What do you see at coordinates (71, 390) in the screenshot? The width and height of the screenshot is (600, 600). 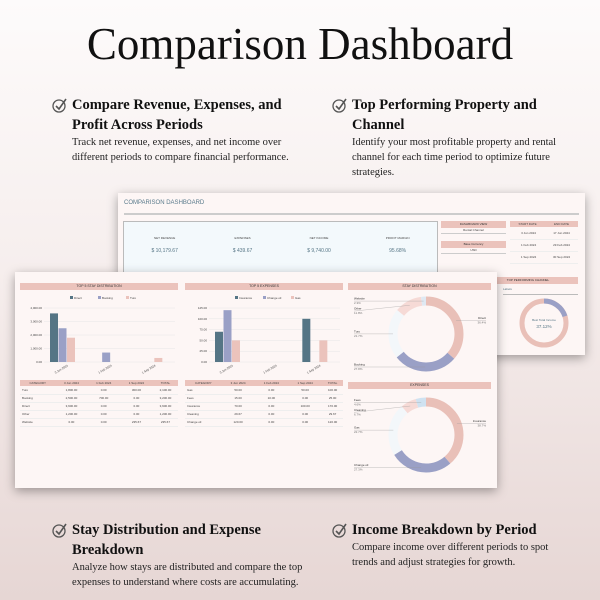 I see `table-cell: 1,800.00` at bounding box center [71, 390].